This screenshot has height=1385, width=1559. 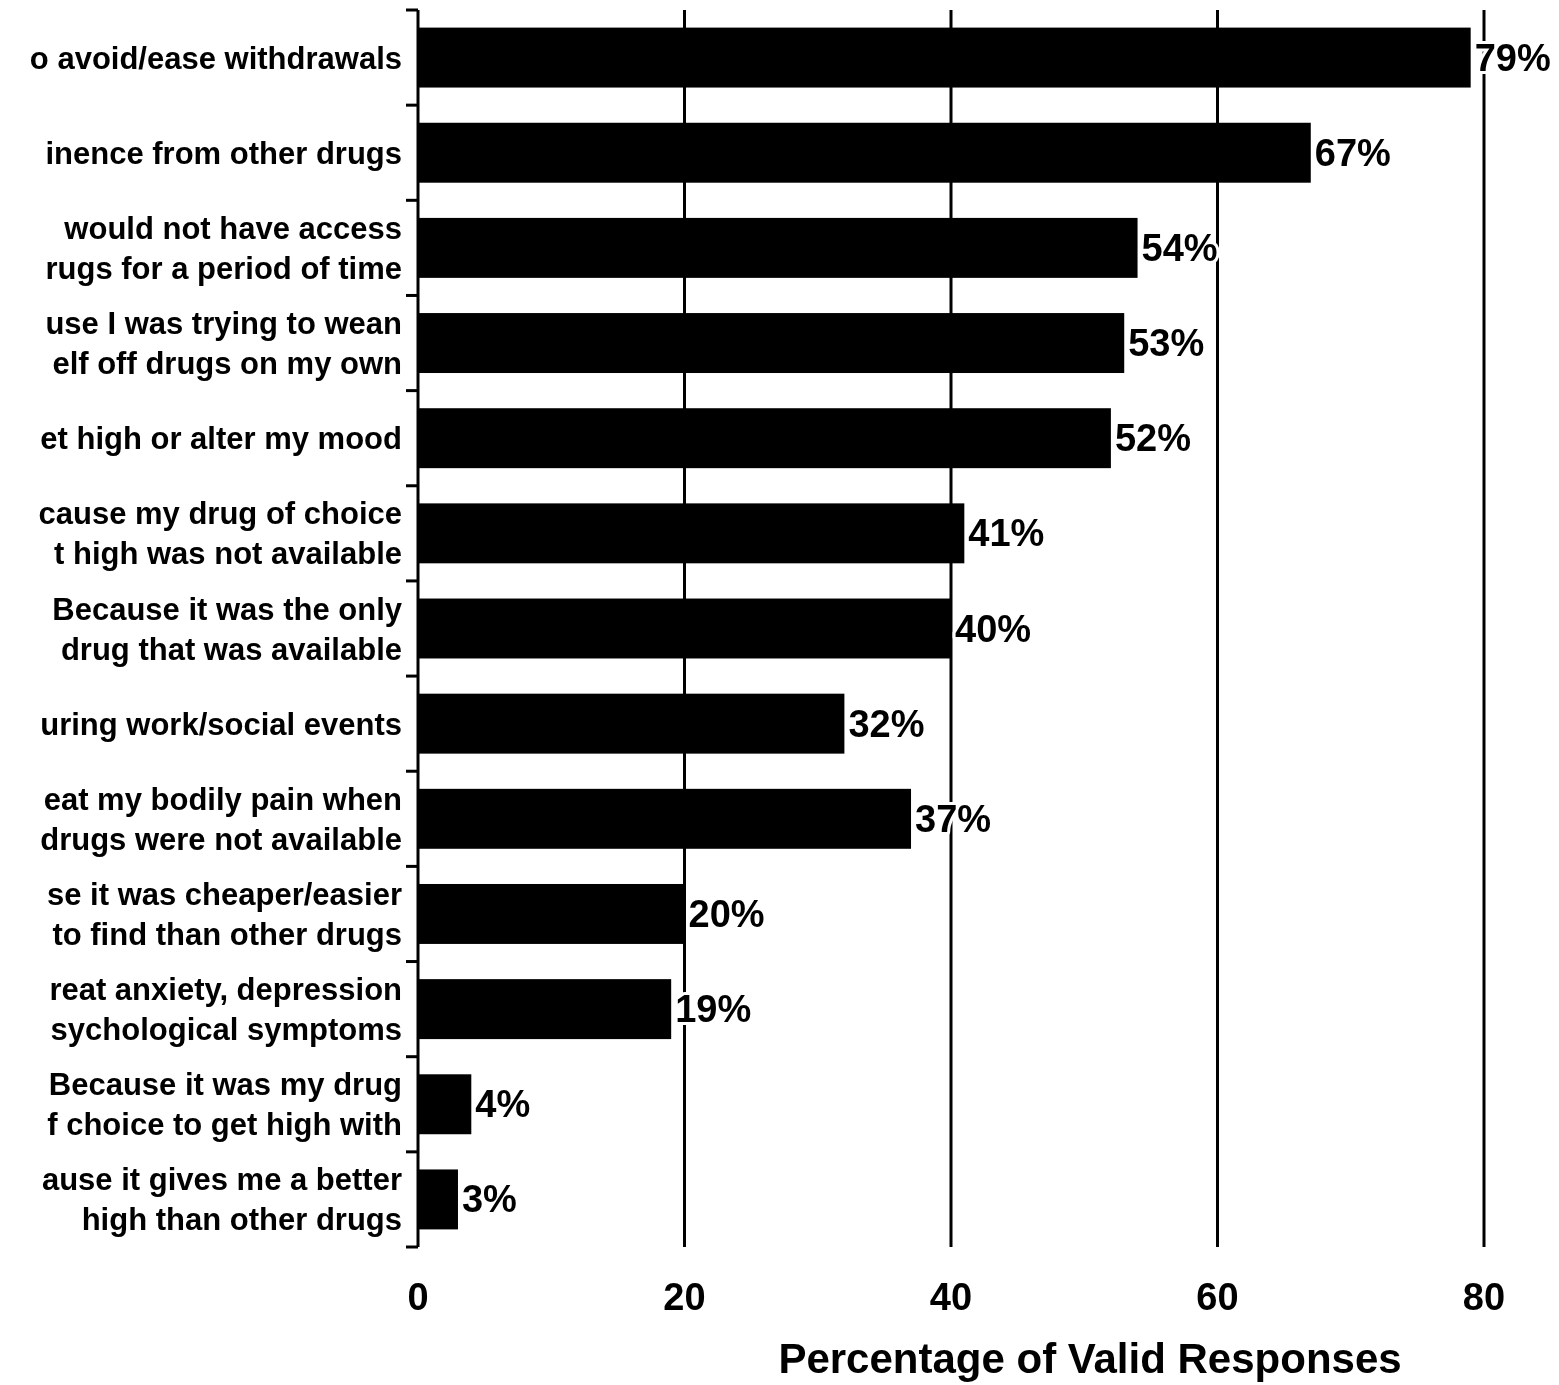 What do you see at coordinates (886, 723) in the screenshot?
I see `data-label: 32%` at bounding box center [886, 723].